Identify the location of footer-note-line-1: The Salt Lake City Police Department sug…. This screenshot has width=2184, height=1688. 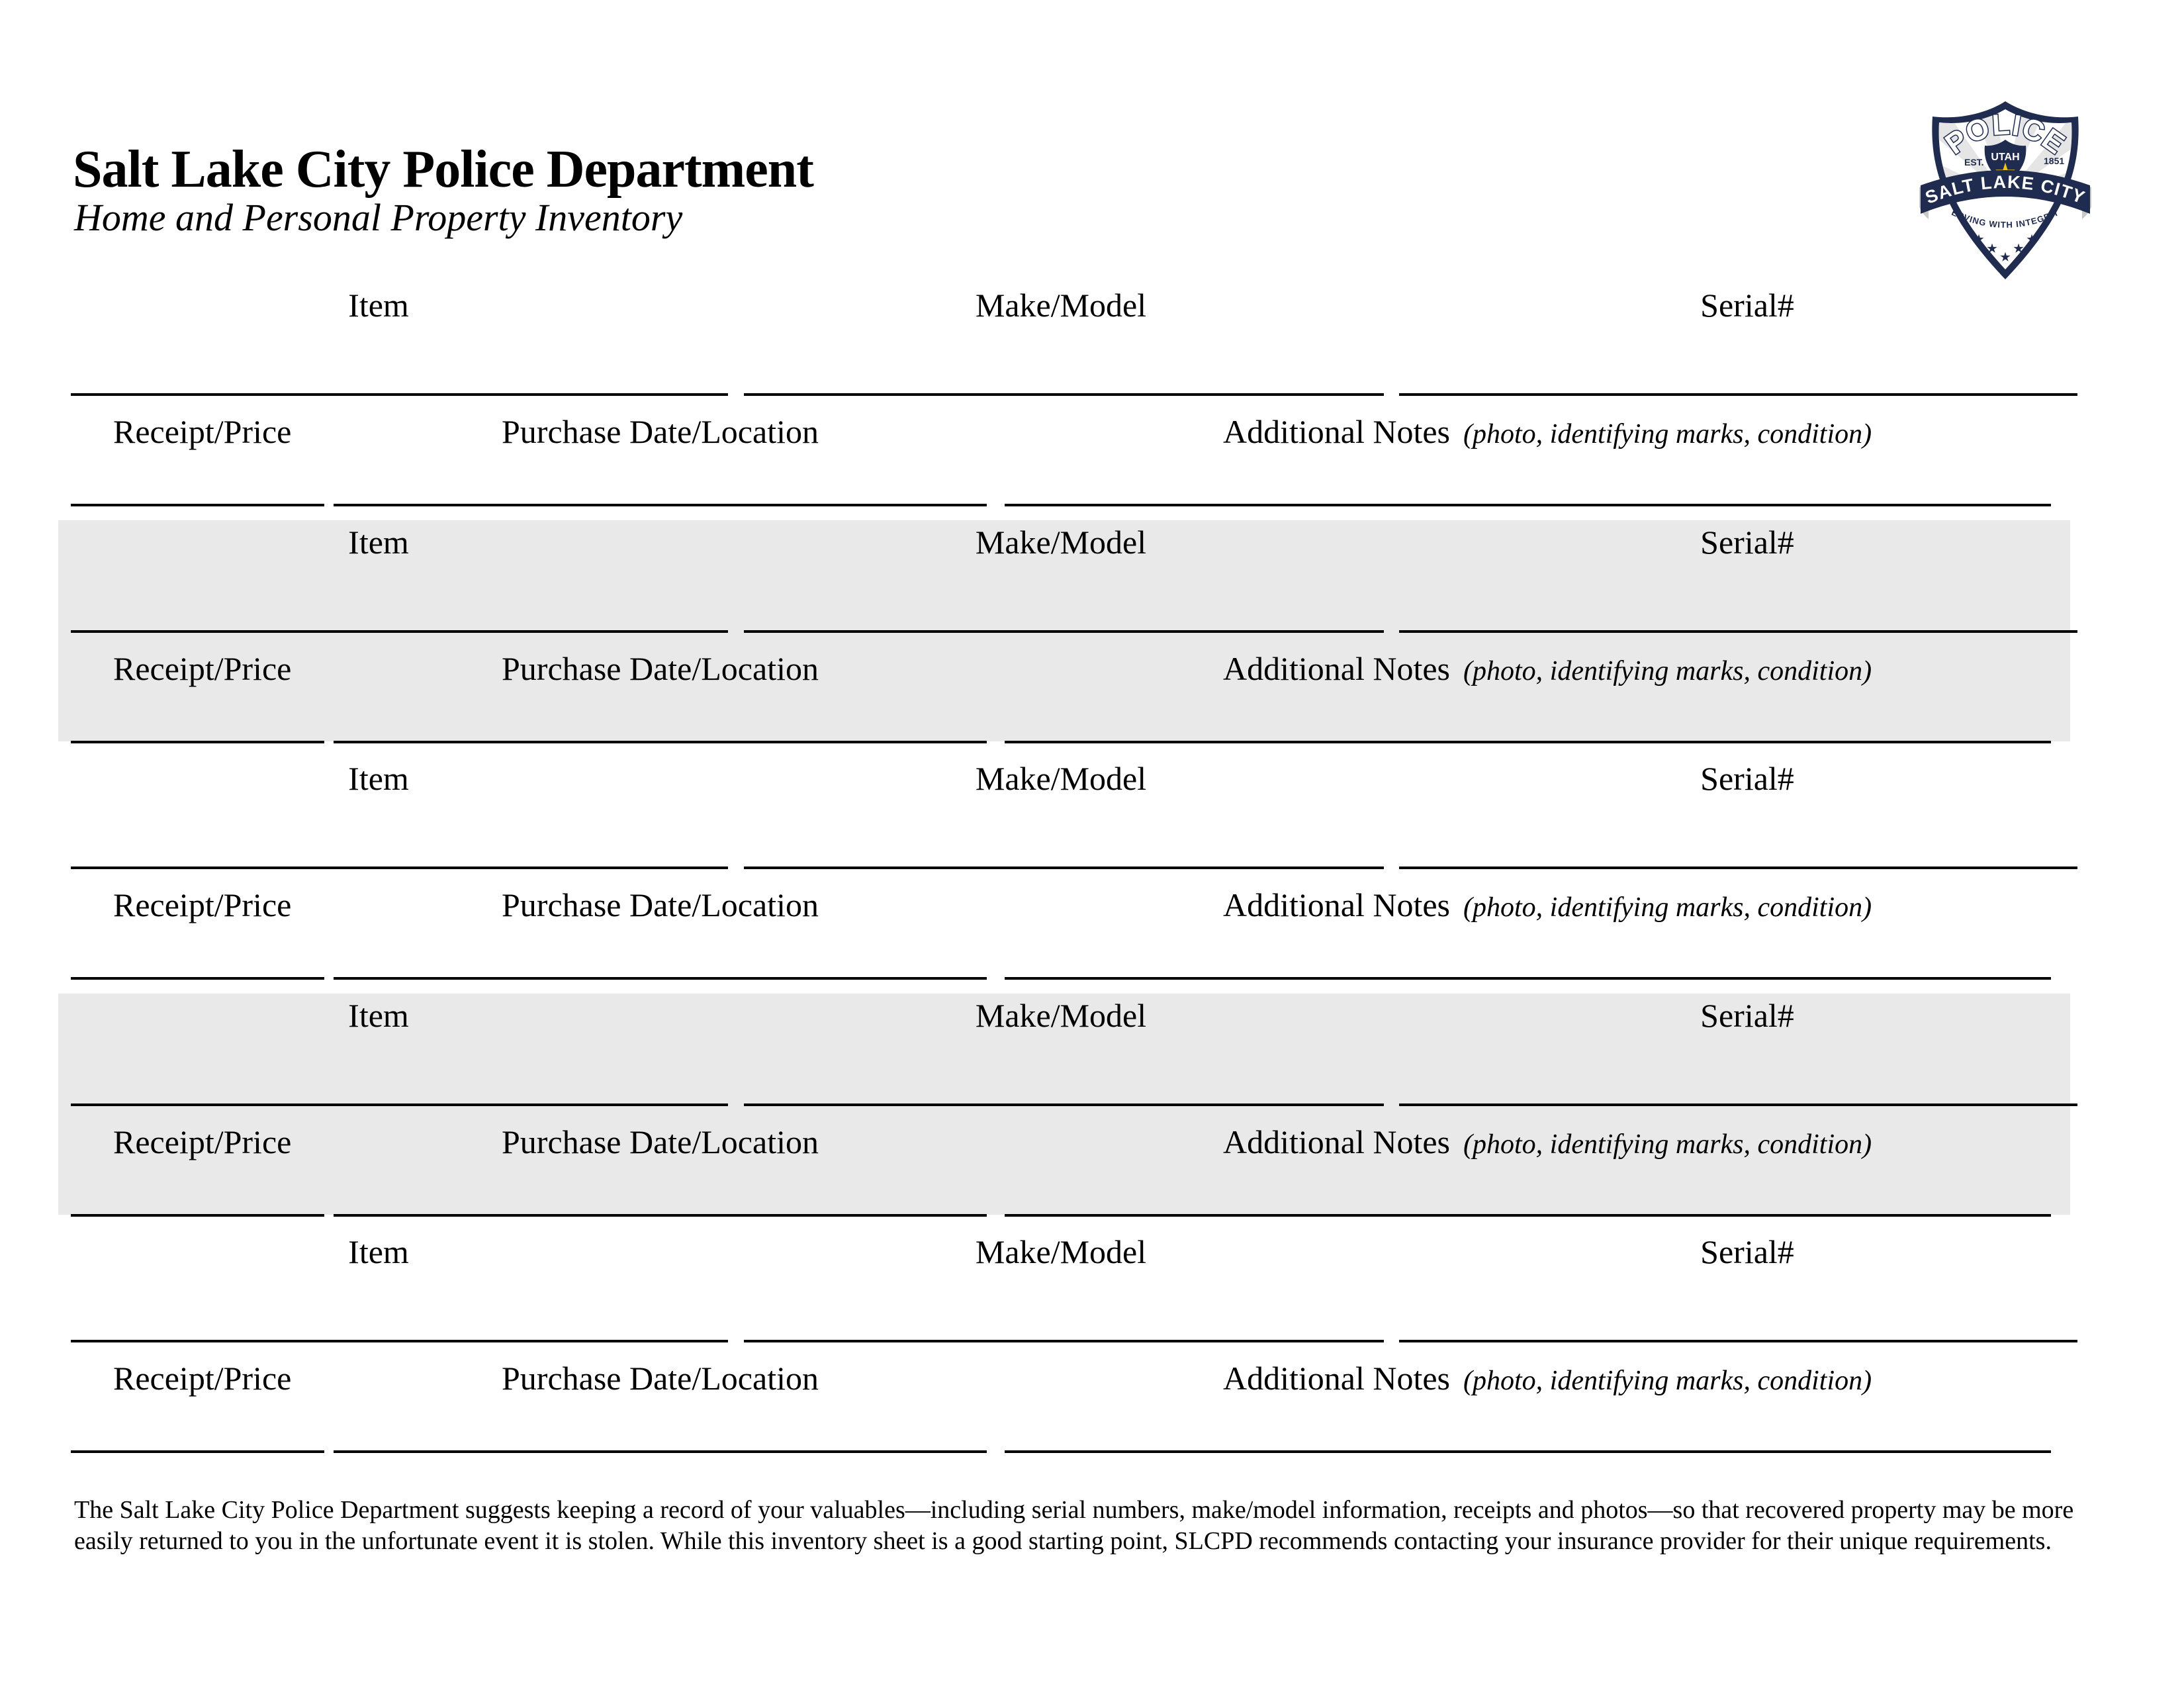
(1074, 1510).